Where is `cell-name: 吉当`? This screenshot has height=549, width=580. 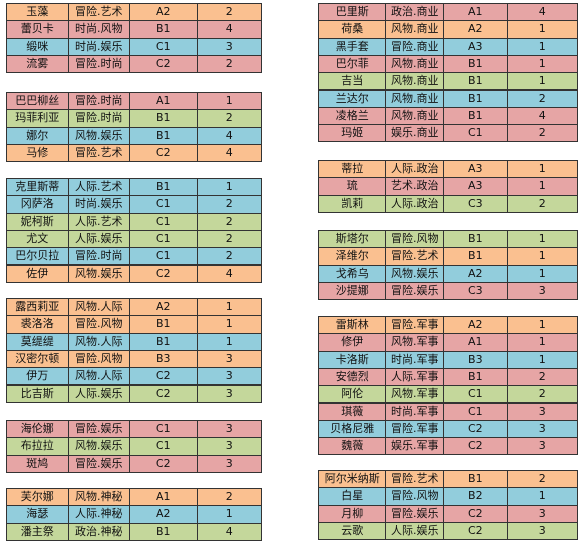
cell-name: 吉当 is located at coordinates (353, 81).